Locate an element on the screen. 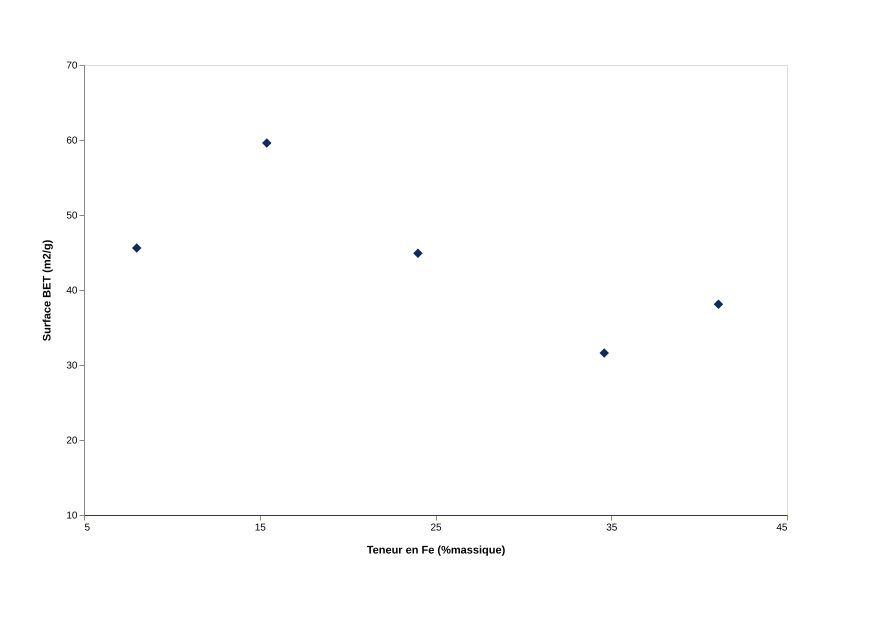 Image resolution: width=892 pixels, height=633 pixels. x-tick-label: 5 is located at coordinates (87, 528).